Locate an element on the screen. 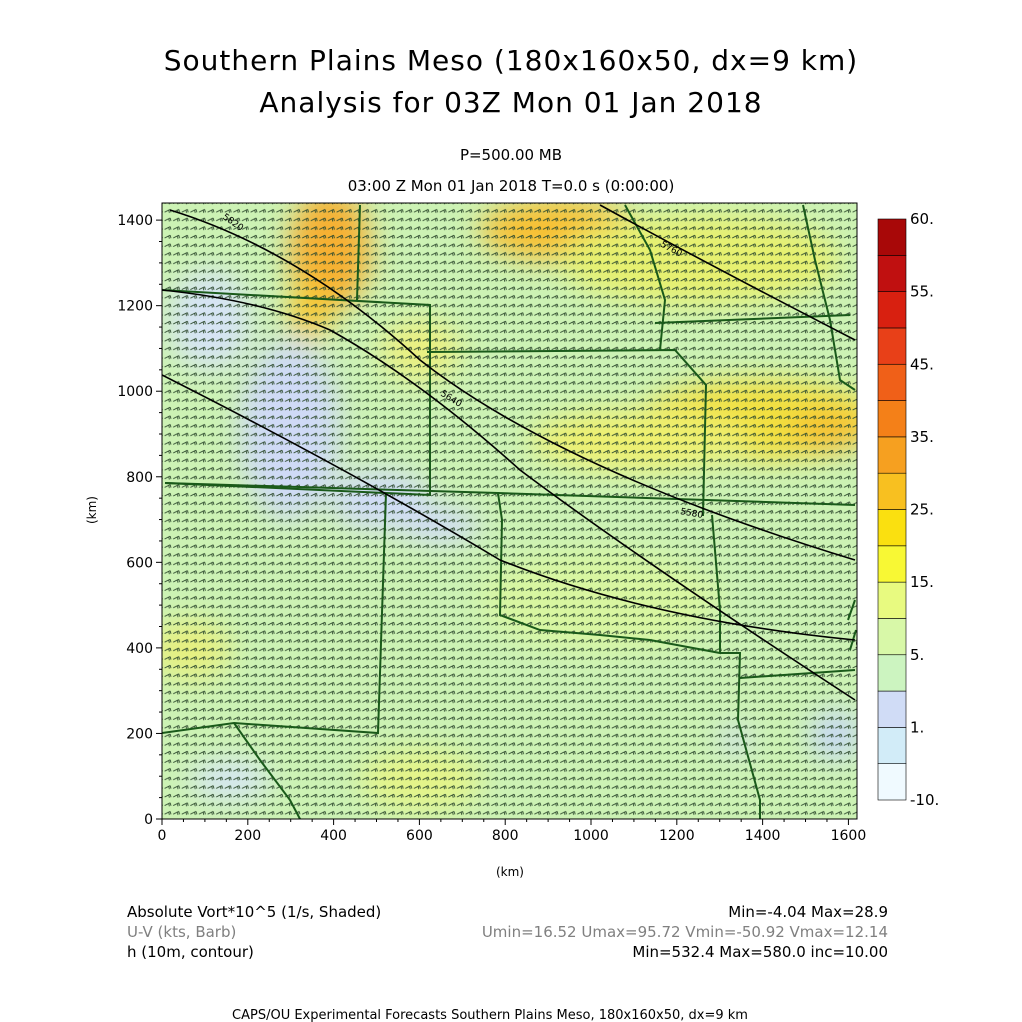  x-tick-label: 800 is located at coordinates (505, 836).